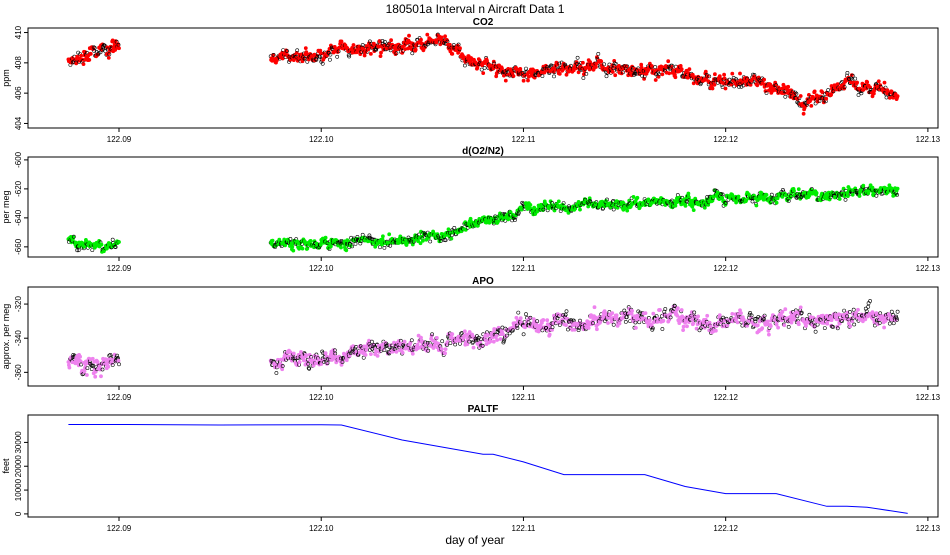 The image size is (950, 555). Describe the element at coordinates (18, 442) in the screenshot. I see `y-tick-label: 30000` at that location.